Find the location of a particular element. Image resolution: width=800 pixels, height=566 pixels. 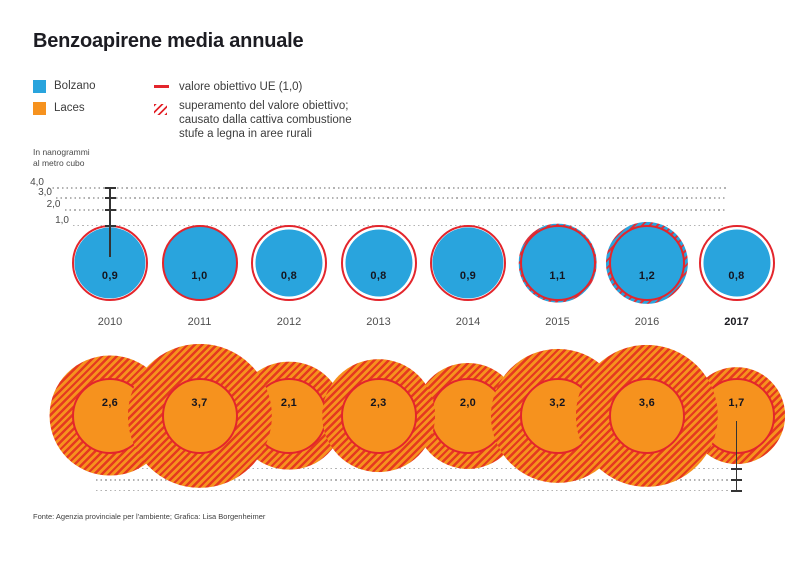

laces-value-label-2014: 2,0 is located at coordinates (468, 402).